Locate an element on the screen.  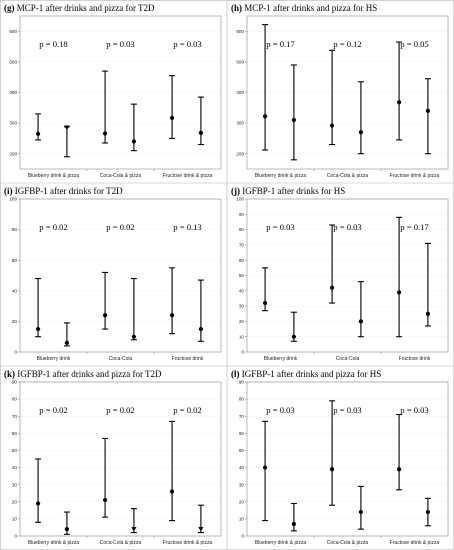
category-label: Fructose drink & pizza is located at coordinates (415, 543).